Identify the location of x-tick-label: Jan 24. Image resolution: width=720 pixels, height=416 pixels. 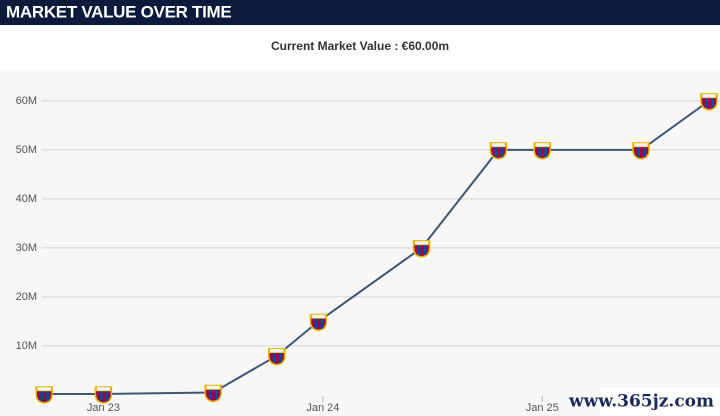
(322, 408).